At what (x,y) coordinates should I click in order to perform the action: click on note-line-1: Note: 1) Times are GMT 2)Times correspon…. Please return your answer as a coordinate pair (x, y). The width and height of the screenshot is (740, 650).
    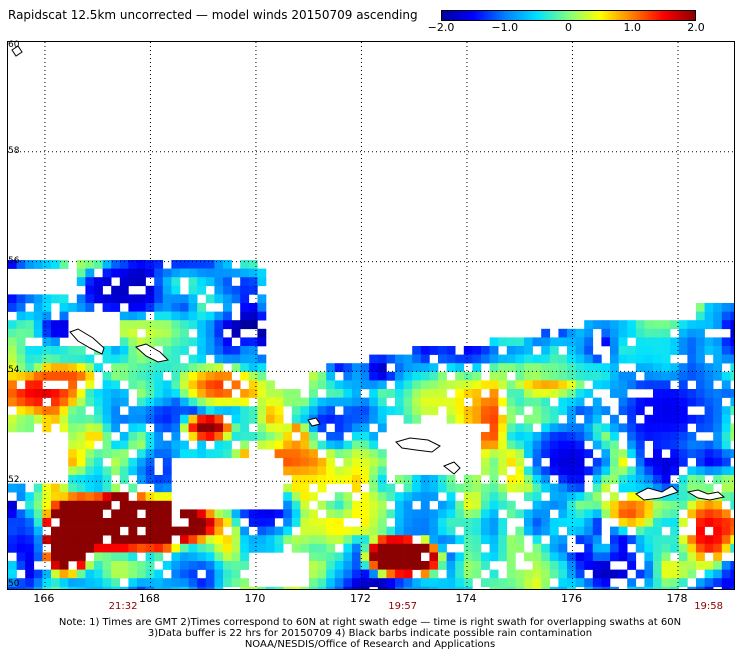
    Looking at the image, I should click on (370, 622).